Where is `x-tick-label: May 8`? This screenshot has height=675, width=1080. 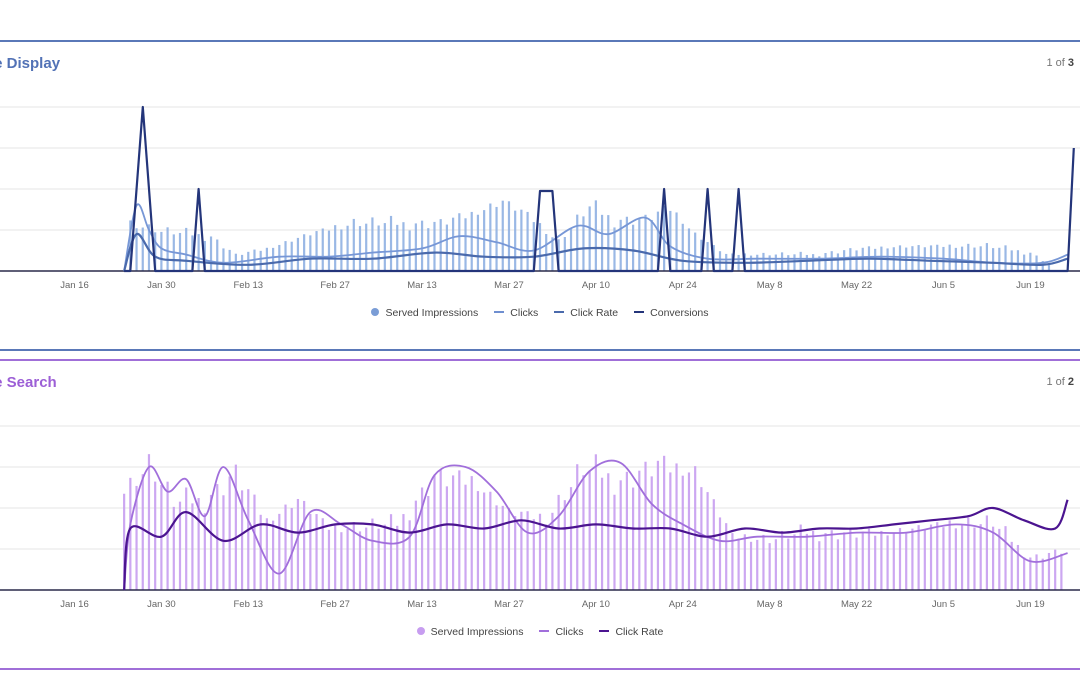
x-tick-label: May 8 is located at coordinates (770, 285).